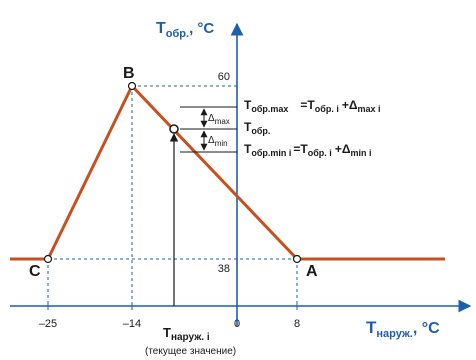 This screenshot has width=476, height=360. Describe the element at coordinates (224, 77) in the screenshot. I see `y-tick-60: 60` at that location.